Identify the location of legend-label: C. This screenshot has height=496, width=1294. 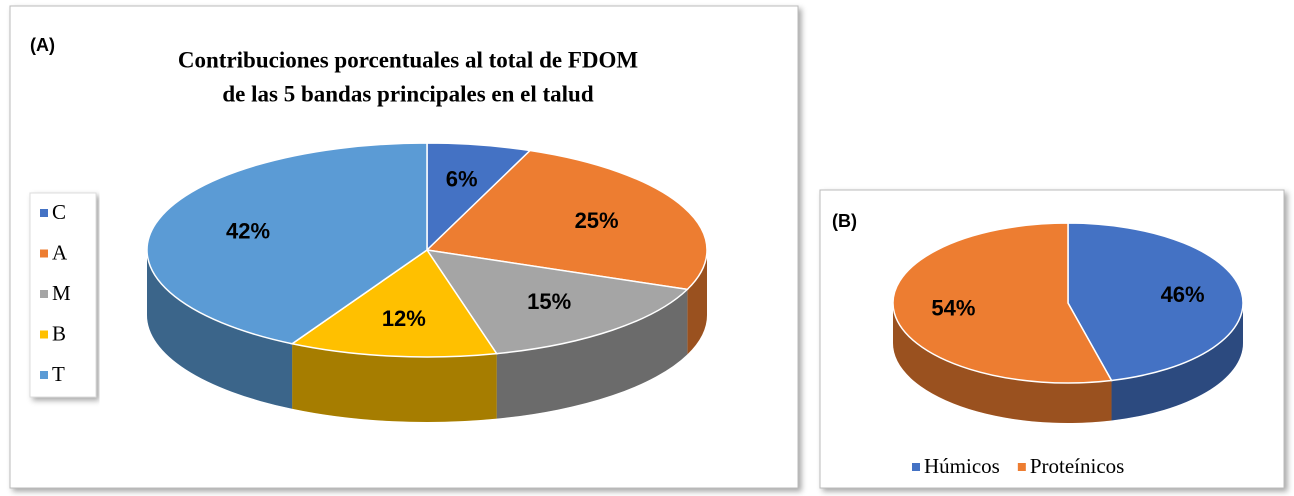
(59, 212).